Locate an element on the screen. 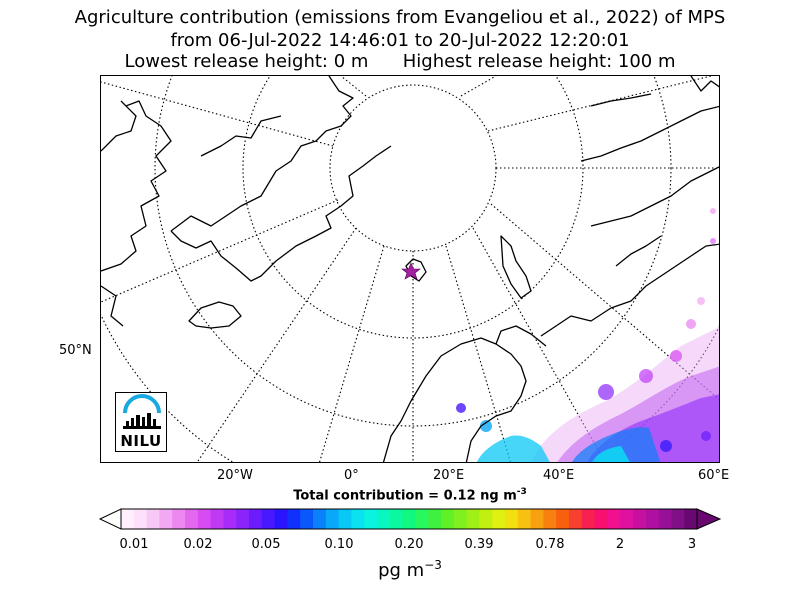  colorbar is located at coordinates (410, 519).